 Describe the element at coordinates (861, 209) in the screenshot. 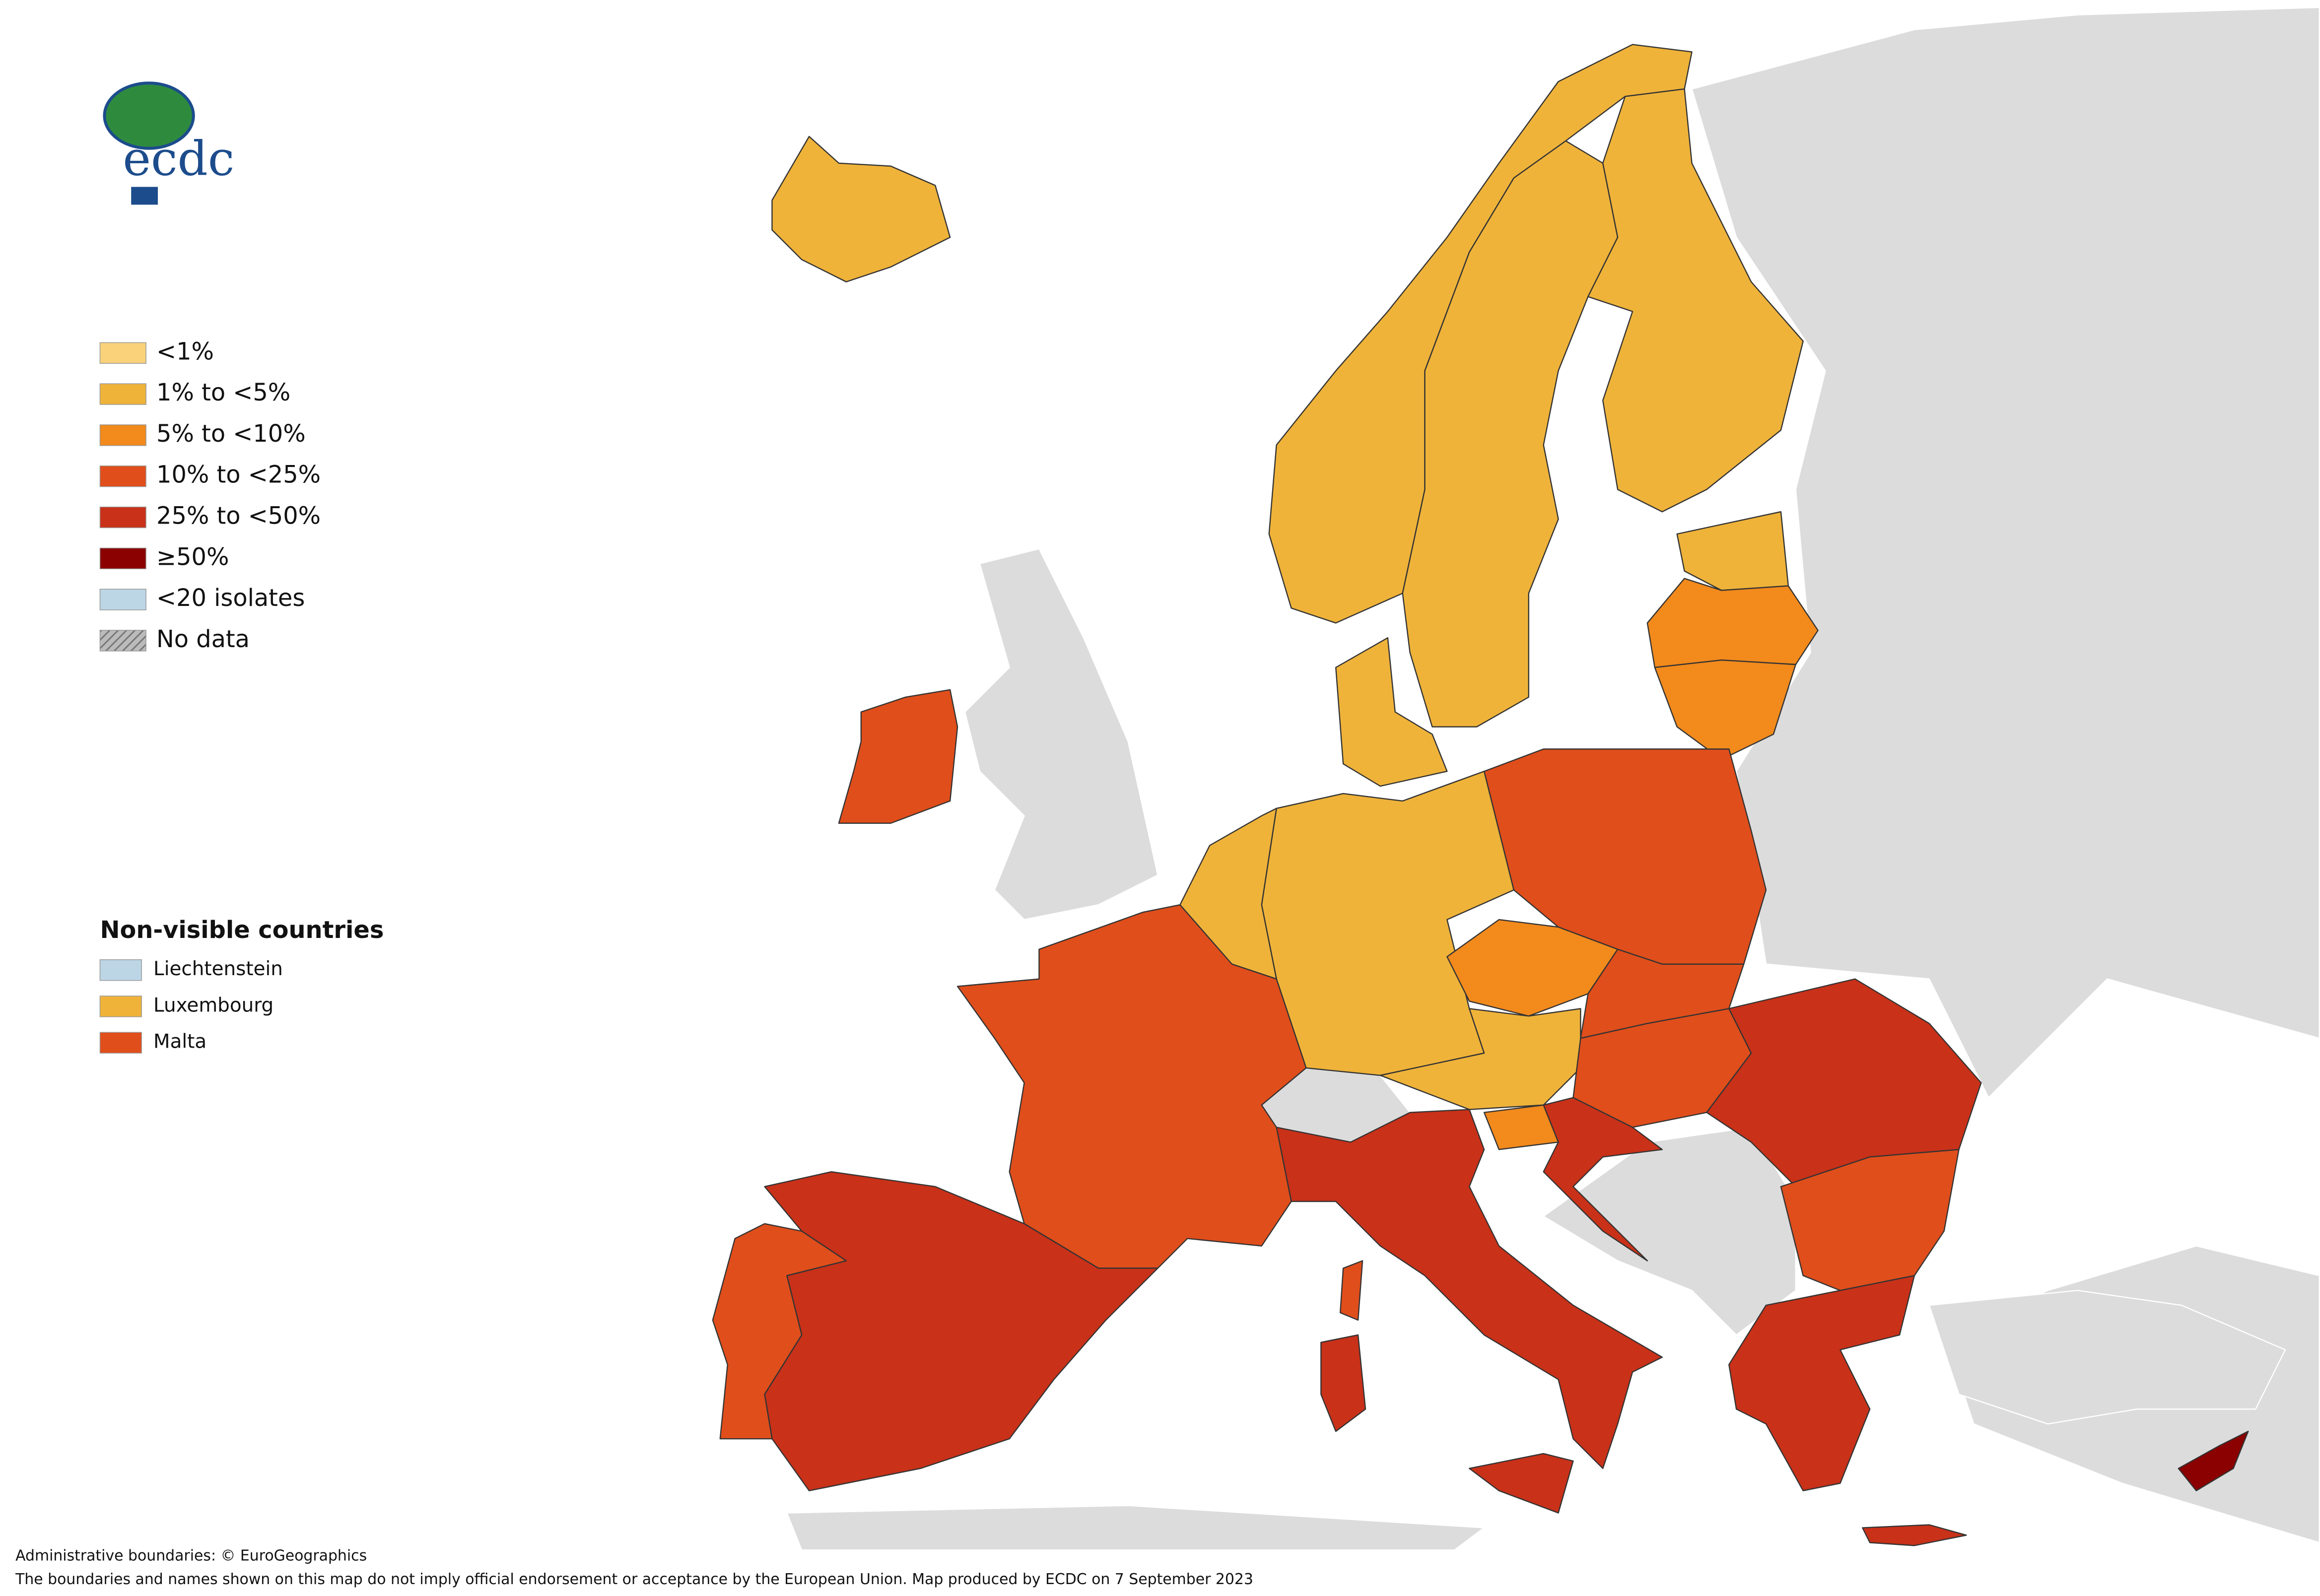

I see `iceland` at that location.